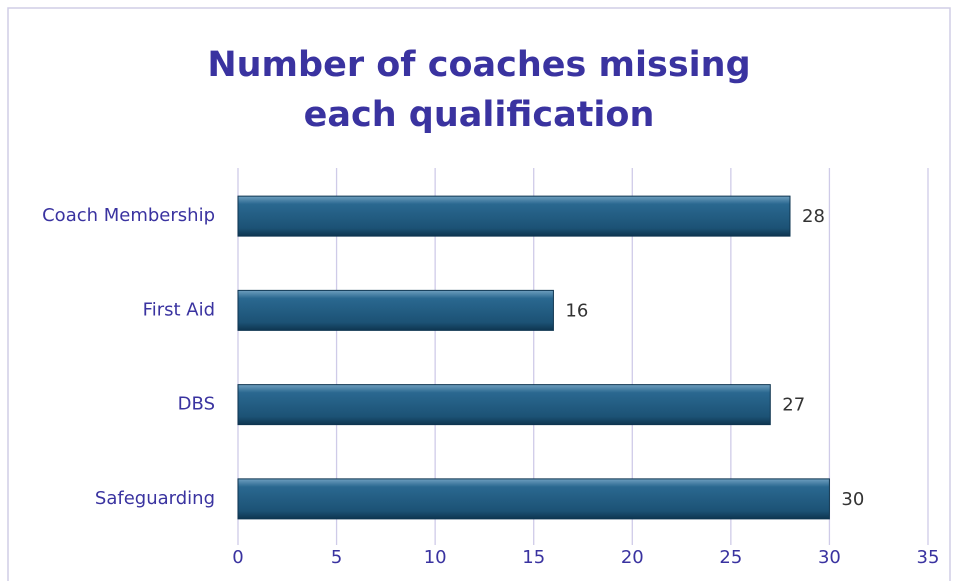  What do you see at coordinates (576, 310) in the screenshot?
I see `data-label: 16` at bounding box center [576, 310].